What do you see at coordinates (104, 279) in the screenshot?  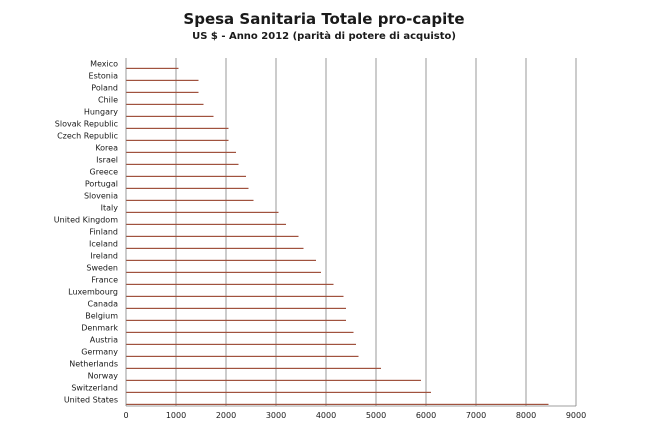 I see `category-label: France` at bounding box center [104, 279].